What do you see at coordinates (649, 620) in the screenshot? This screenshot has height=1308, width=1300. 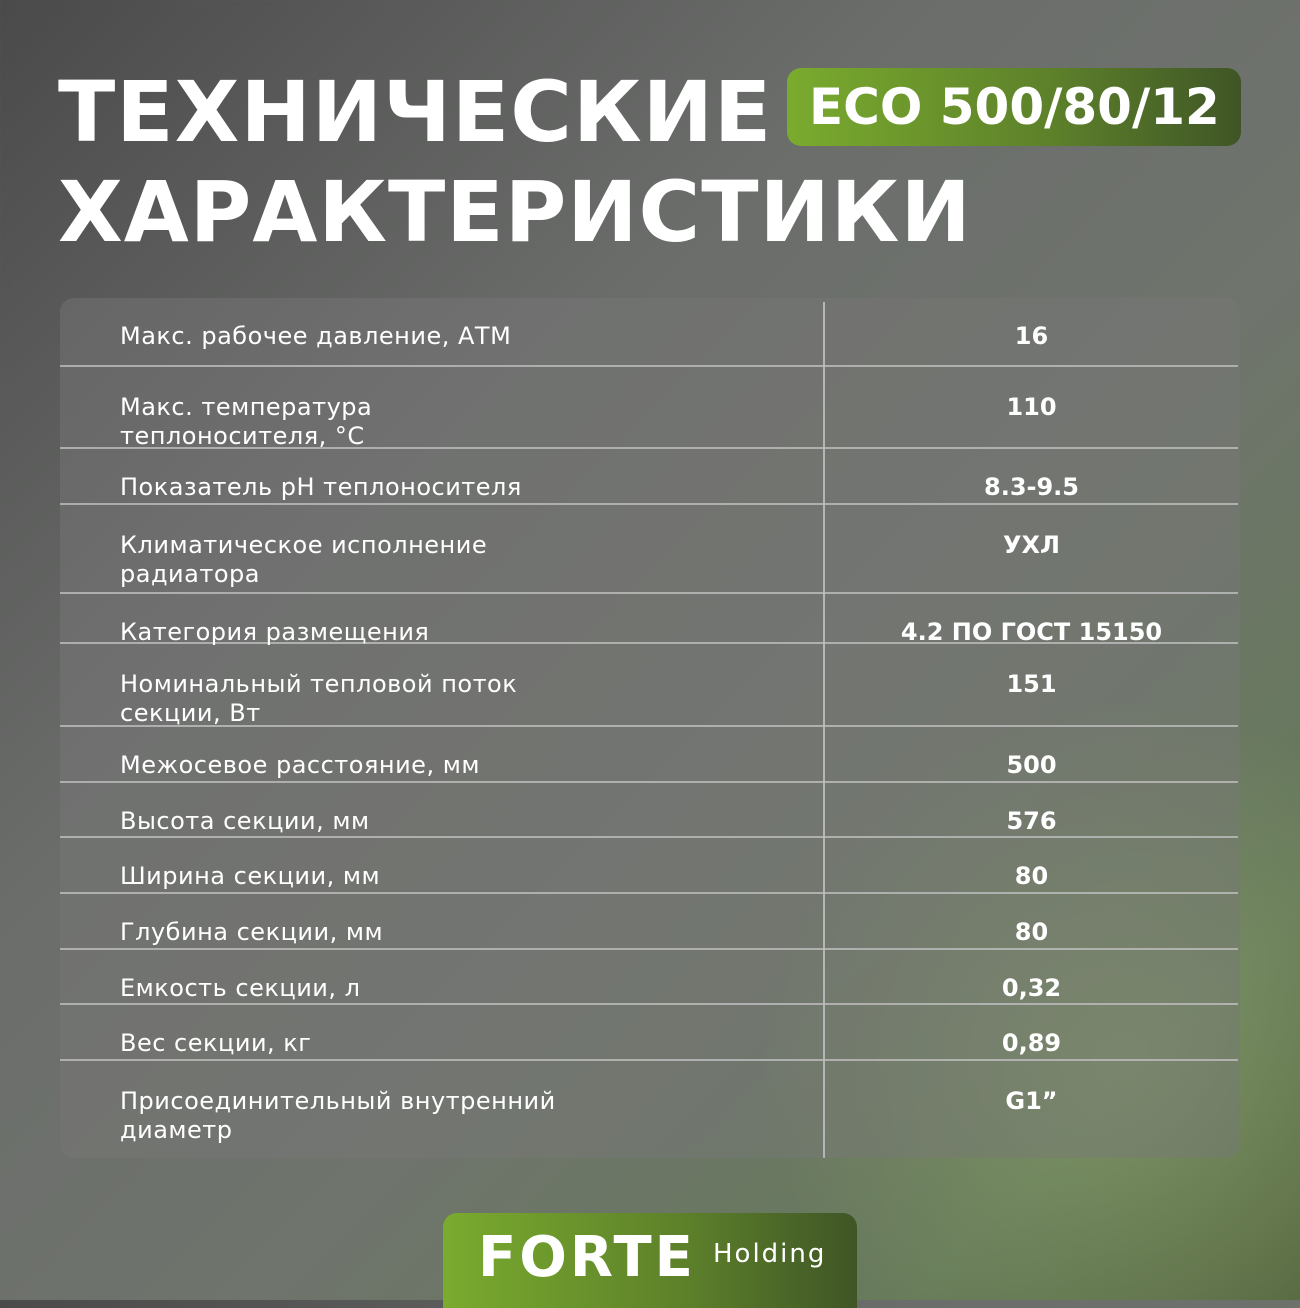 I see `spec-row: Категория размещения 4.2 ПО ГОСТ 15150` at bounding box center [649, 620].